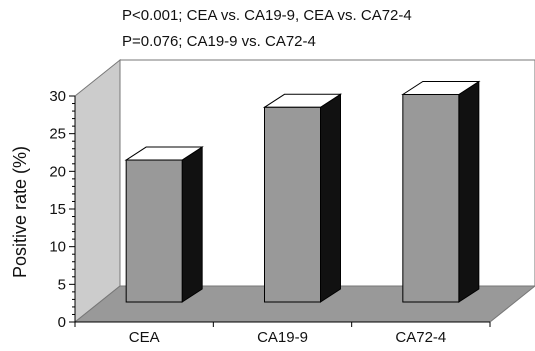 This screenshot has width=535, height=351. I want to click on annotation-line-1: P<0.001; CEA vs. CA19-9, CEA vs. CA72-4, so click(267, 15).